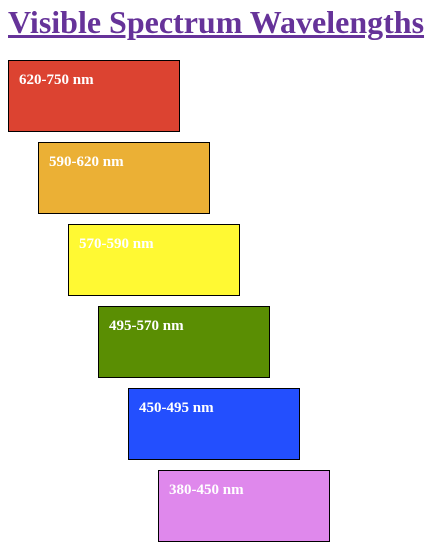 This screenshot has height=560, width=441. What do you see at coordinates (184, 342) in the screenshot?
I see `spectrum-band-green: 495-570 nm` at bounding box center [184, 342].